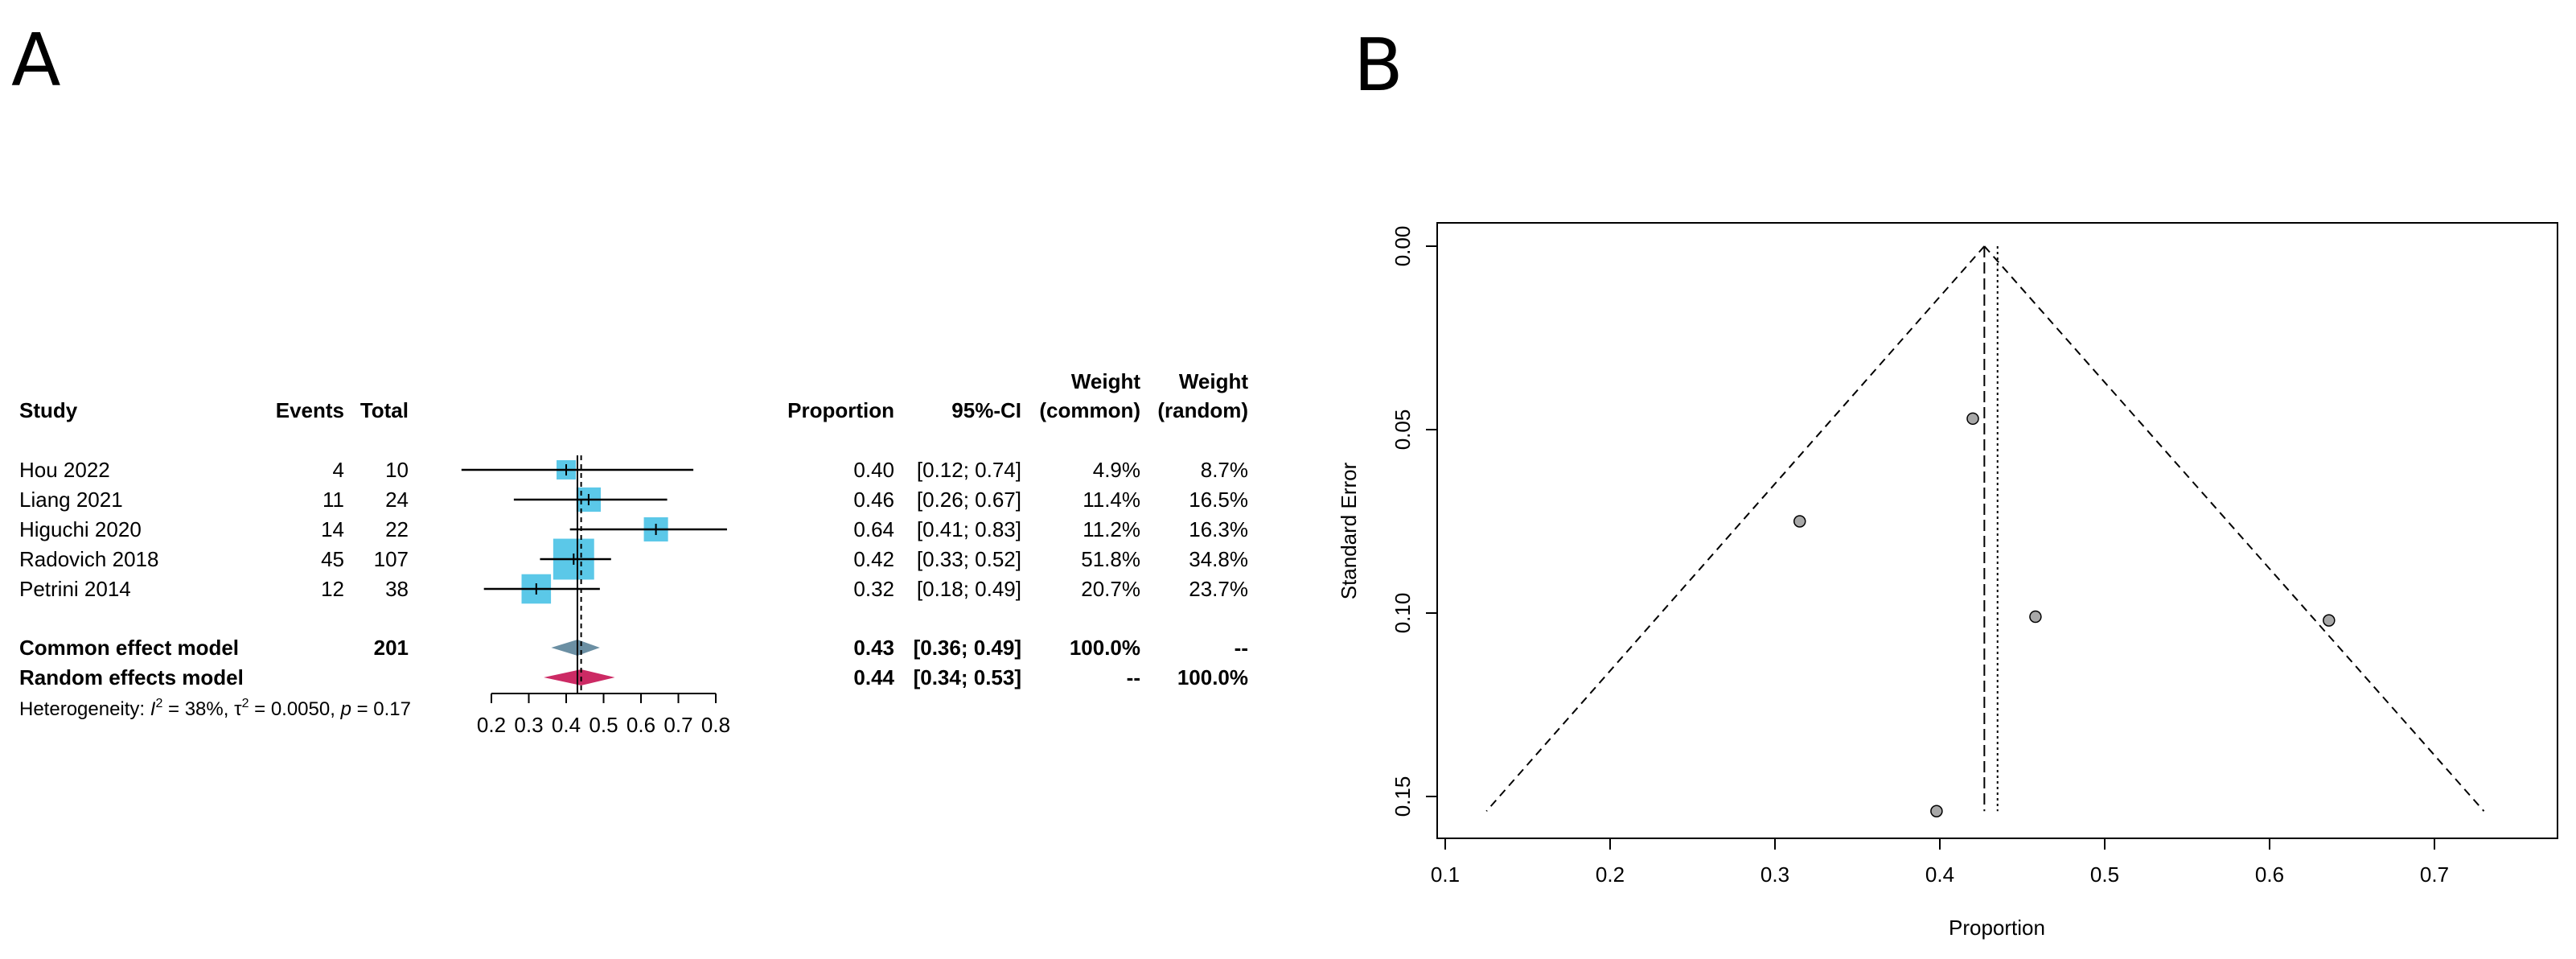 The width and height of the screenshot is (2576, 959). What do you see at coordinates (873, 470) in the screenshot?
I see `proportion-value: 0.40` at bounding box center [873, 470].